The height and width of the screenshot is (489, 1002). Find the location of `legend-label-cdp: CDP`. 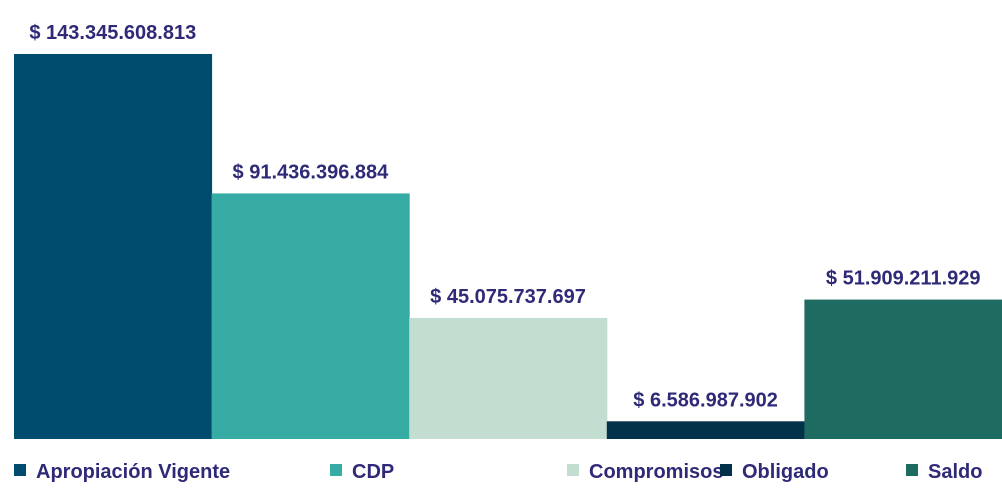

legend-label-cdp: CDP is located at coordinates (373, 472).